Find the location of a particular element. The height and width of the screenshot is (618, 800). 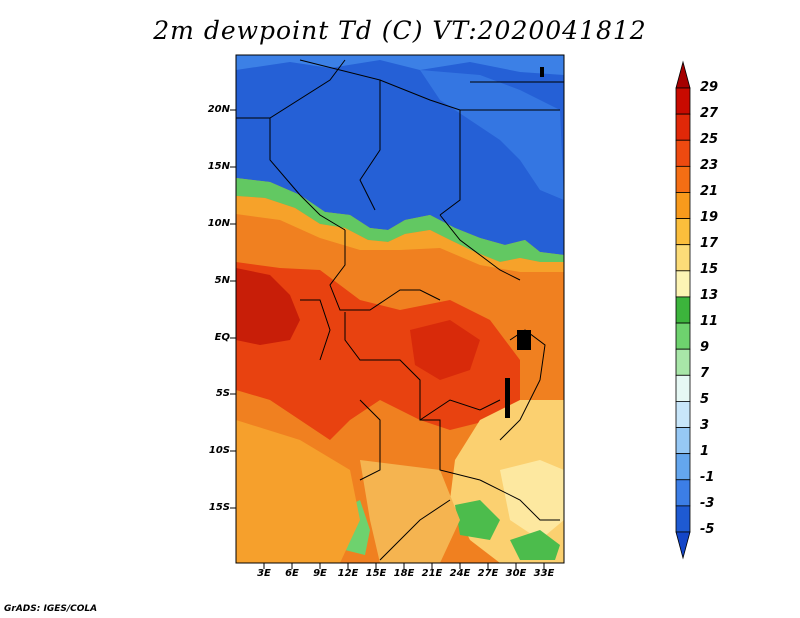

colorbar-label: 21 is located at coordinates (709, 191).